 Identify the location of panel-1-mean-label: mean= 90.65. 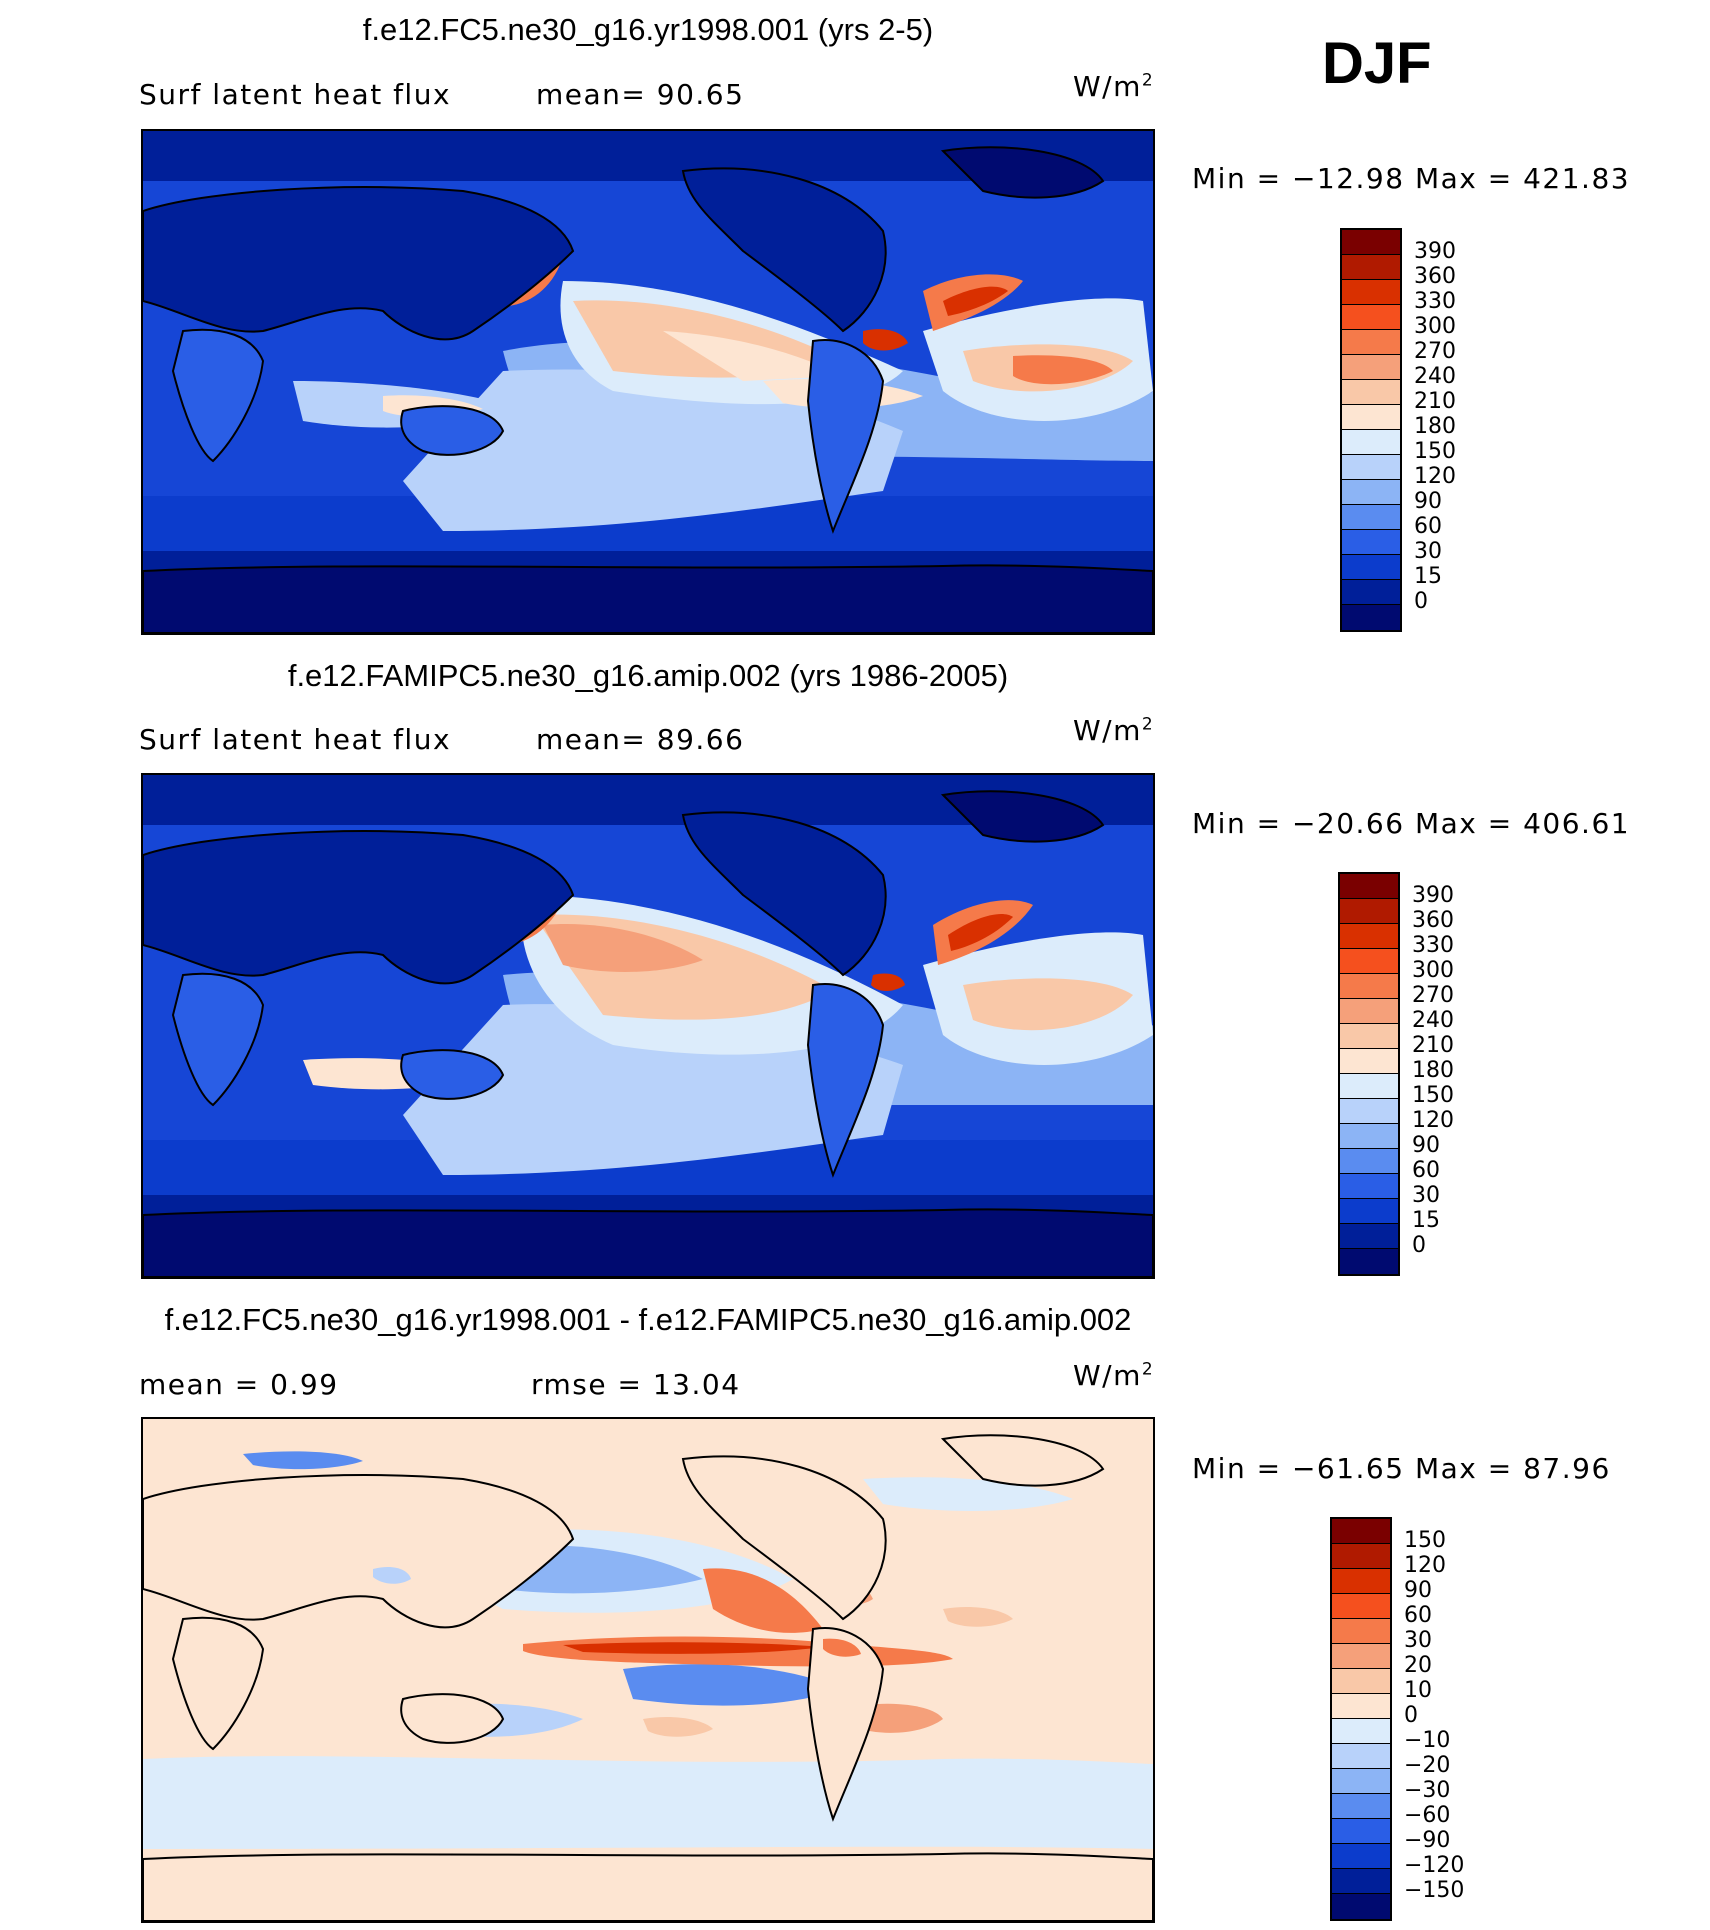
(640, 94).